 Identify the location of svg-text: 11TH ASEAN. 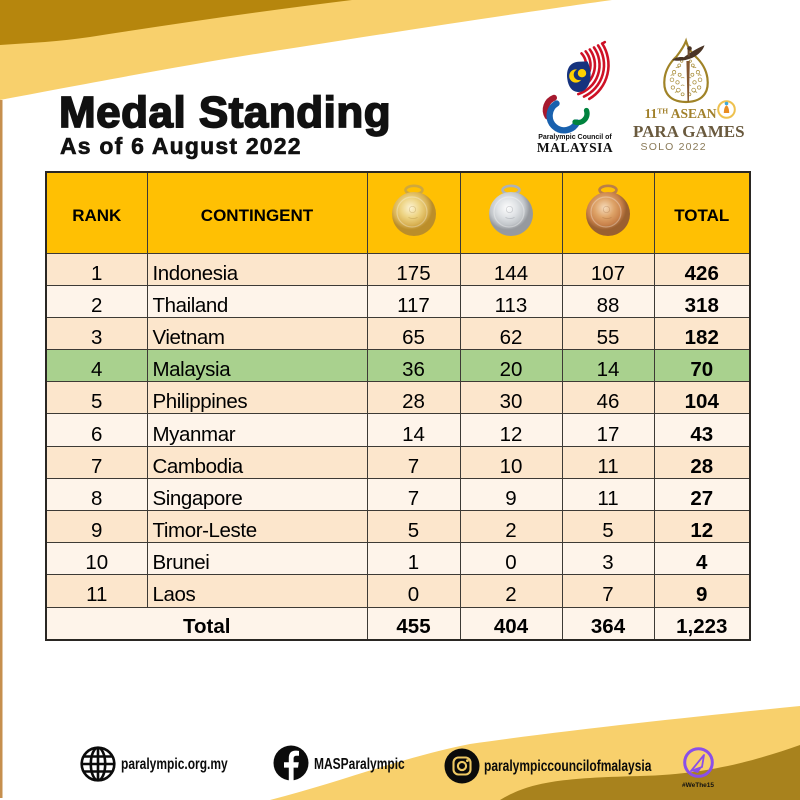
(681, 113).